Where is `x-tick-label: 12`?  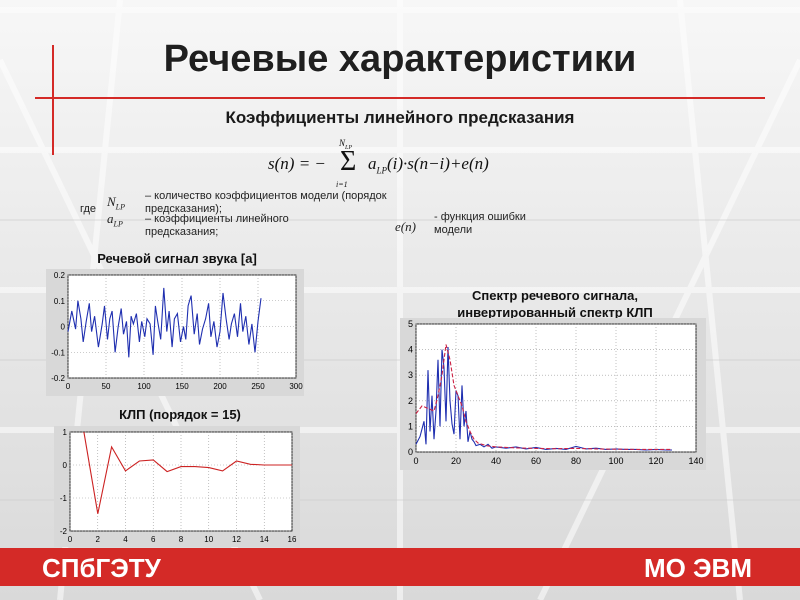 x-tick-label: 12 is located at coordinates (236, 539).